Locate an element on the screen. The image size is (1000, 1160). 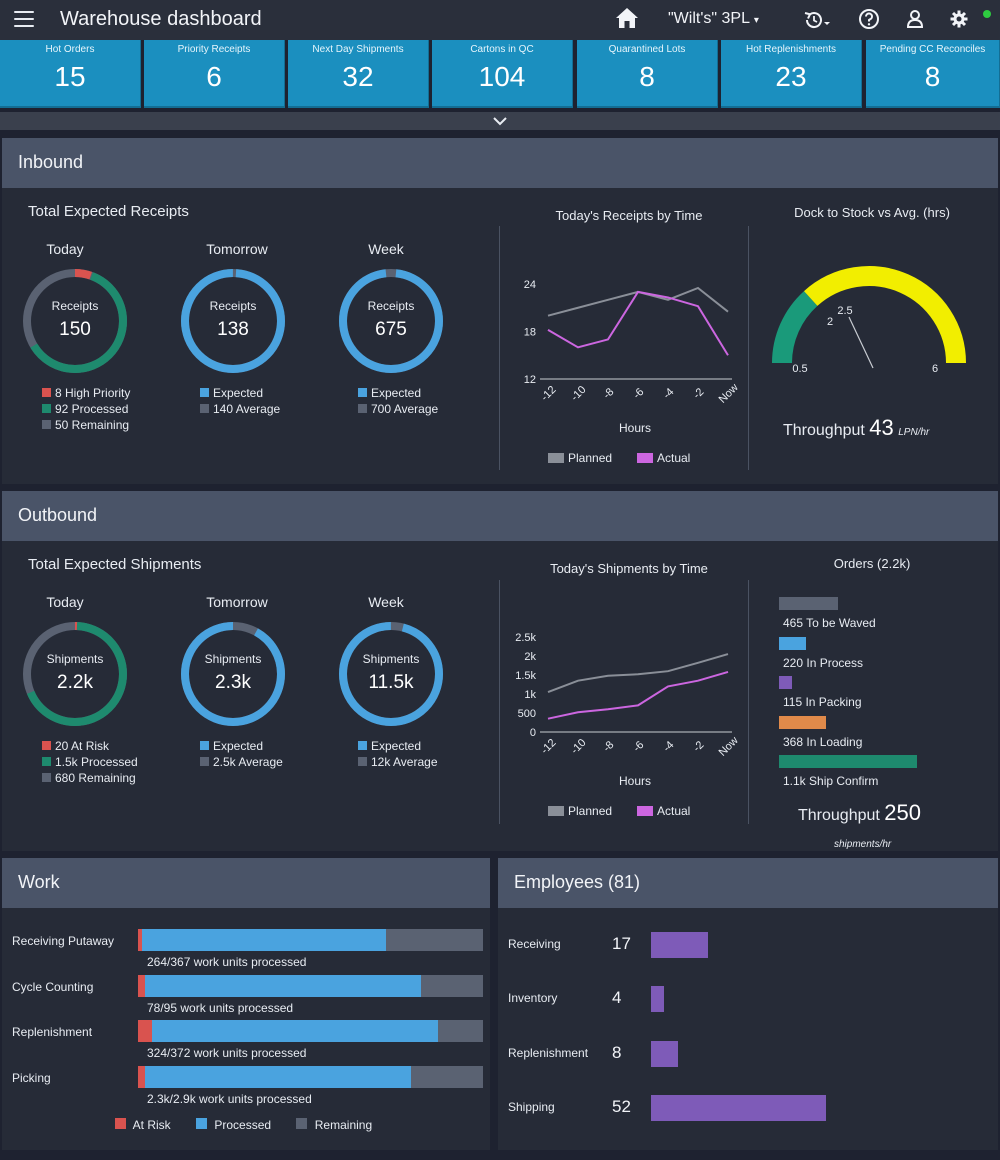
receipts-week-donut: Receipts 675 is located at coordinates (391, 321).